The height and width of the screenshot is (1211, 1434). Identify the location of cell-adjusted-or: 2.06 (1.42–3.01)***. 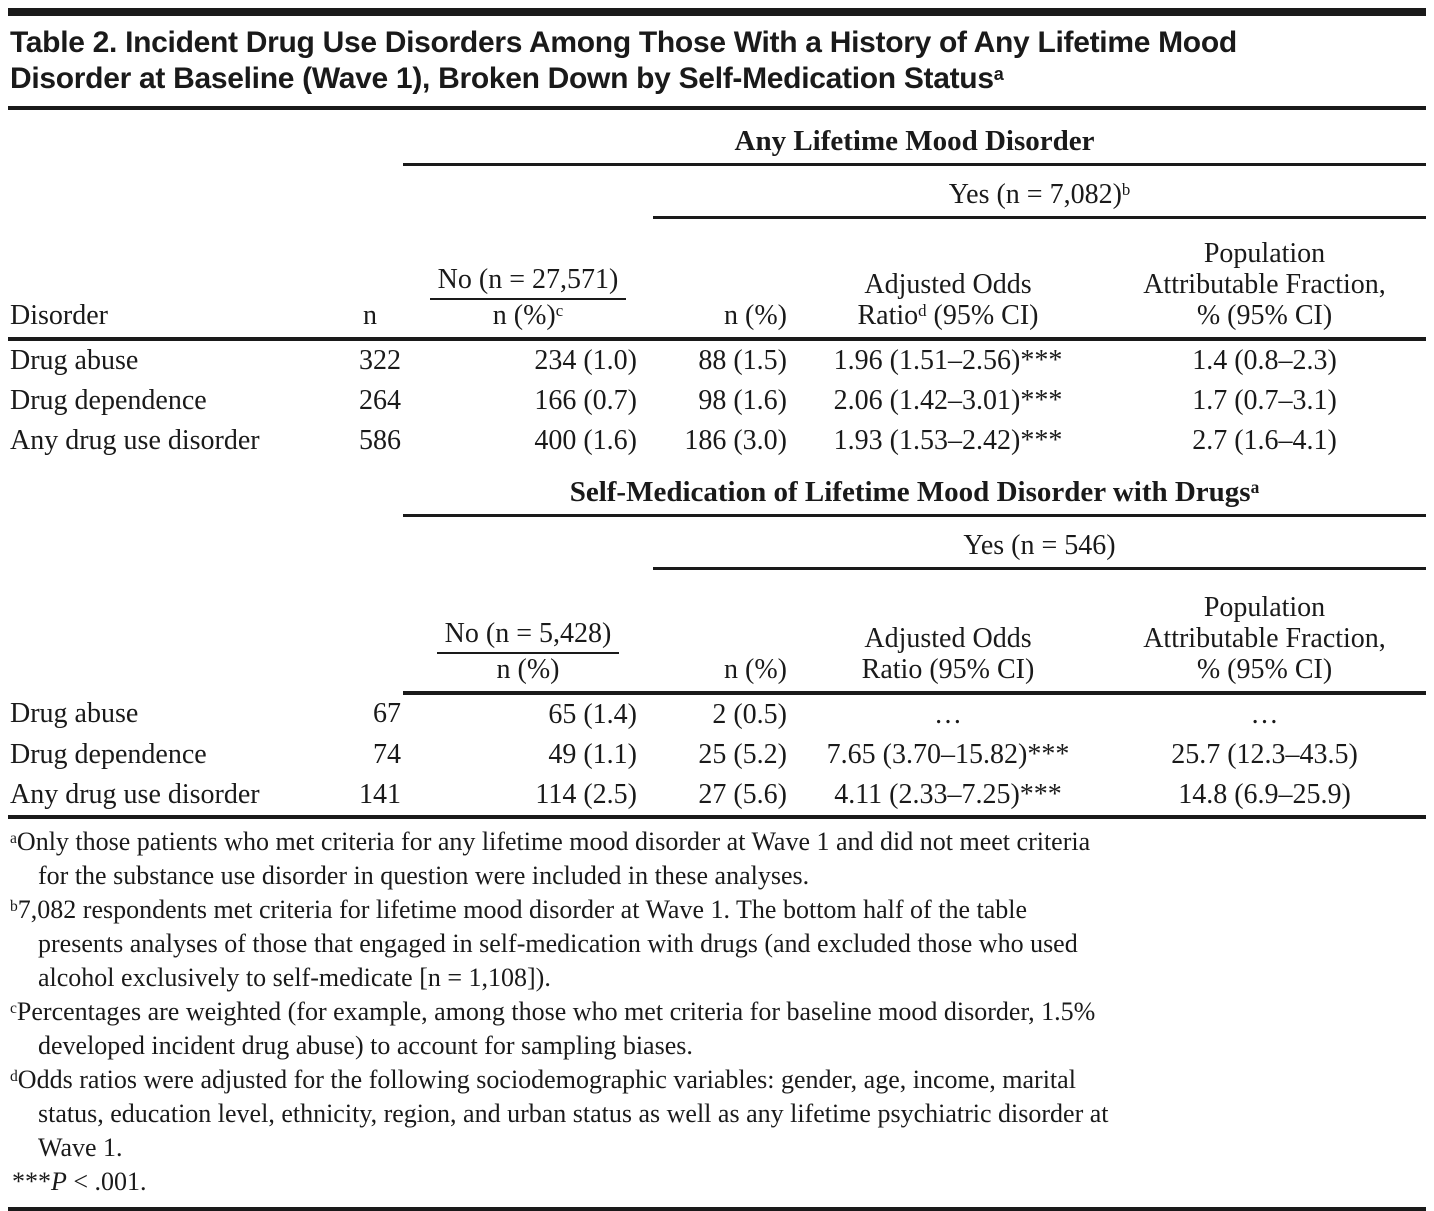
(948, 400).